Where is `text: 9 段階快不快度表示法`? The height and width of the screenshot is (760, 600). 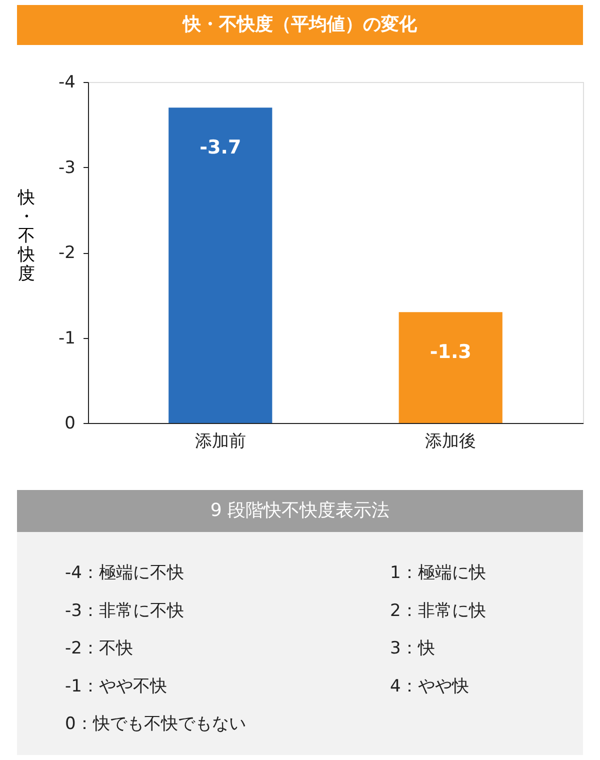
text: 9 段階快不快度表示法 is located at coordinates (300, 510).